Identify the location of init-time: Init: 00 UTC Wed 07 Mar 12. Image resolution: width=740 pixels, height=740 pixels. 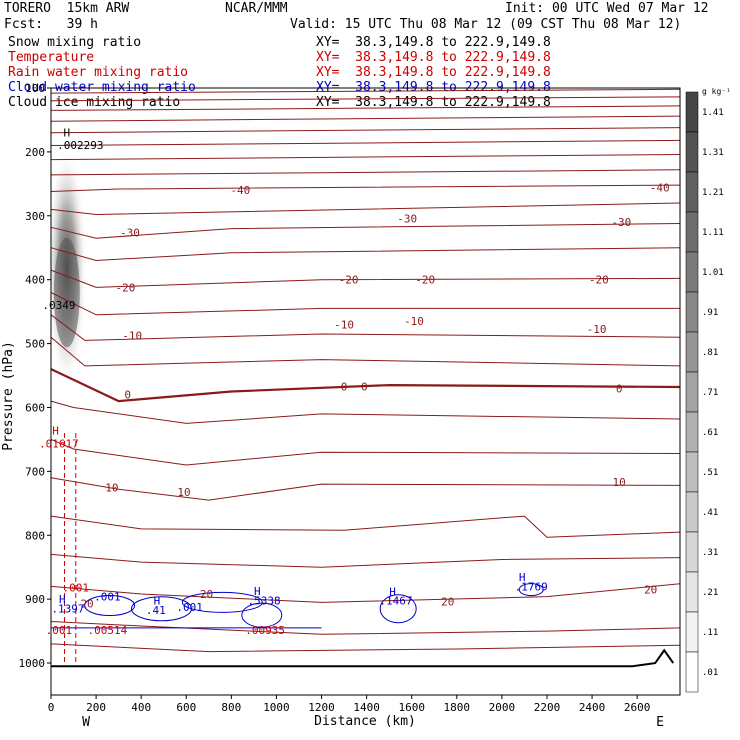
(607, 8).